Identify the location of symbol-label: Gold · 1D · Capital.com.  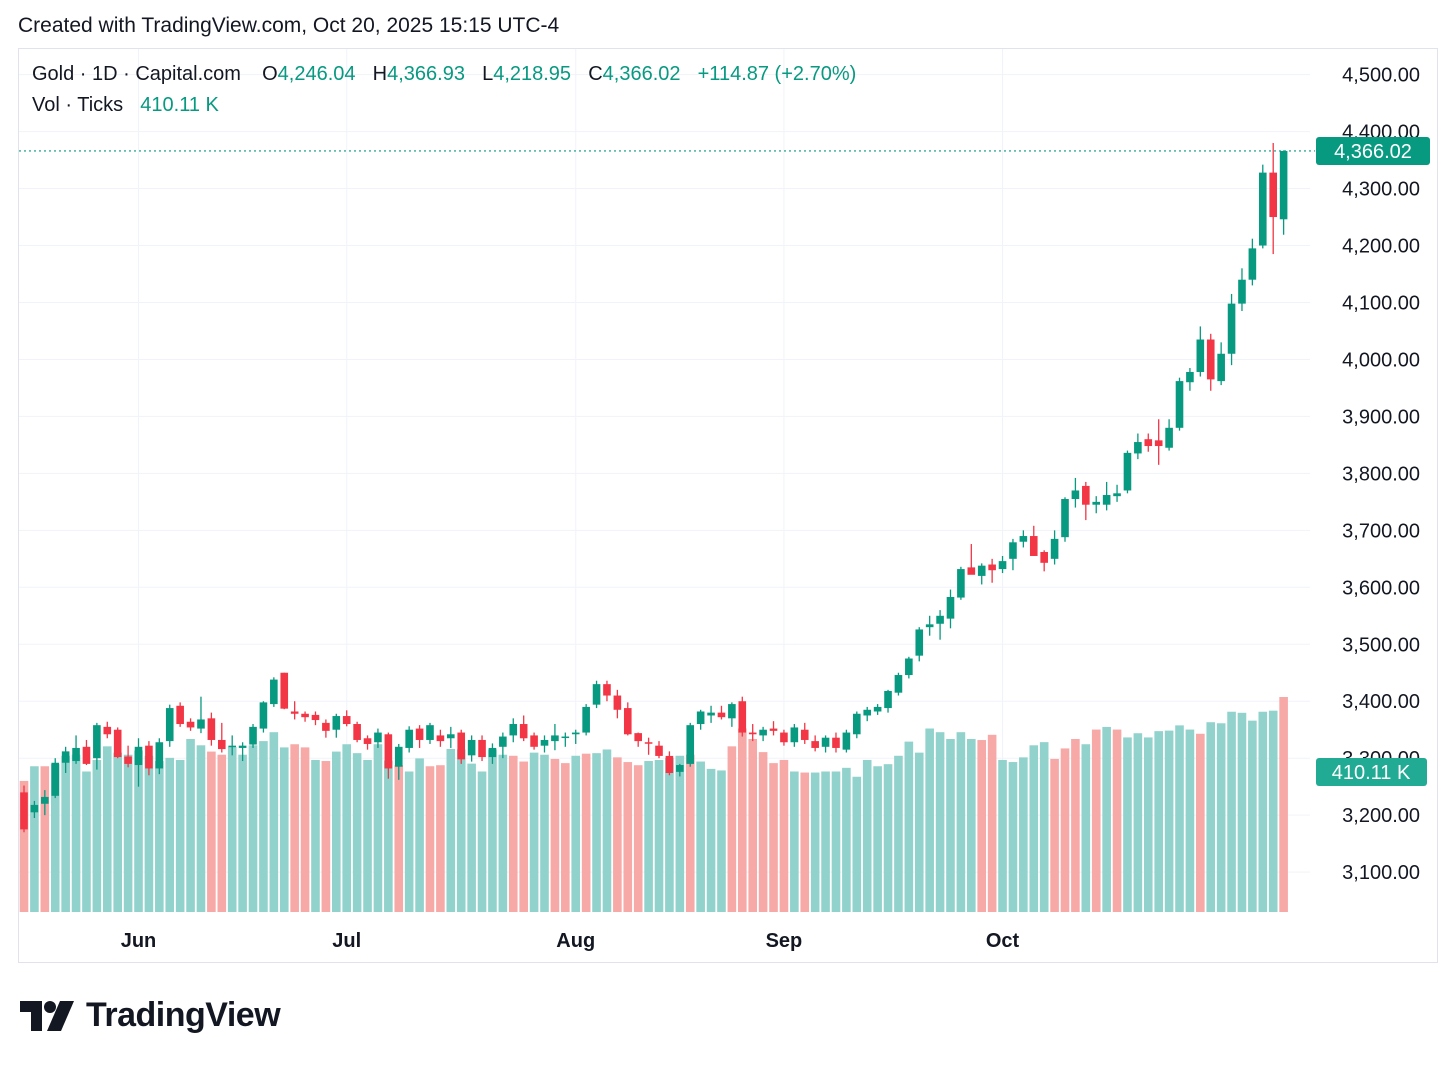
(136, 74).